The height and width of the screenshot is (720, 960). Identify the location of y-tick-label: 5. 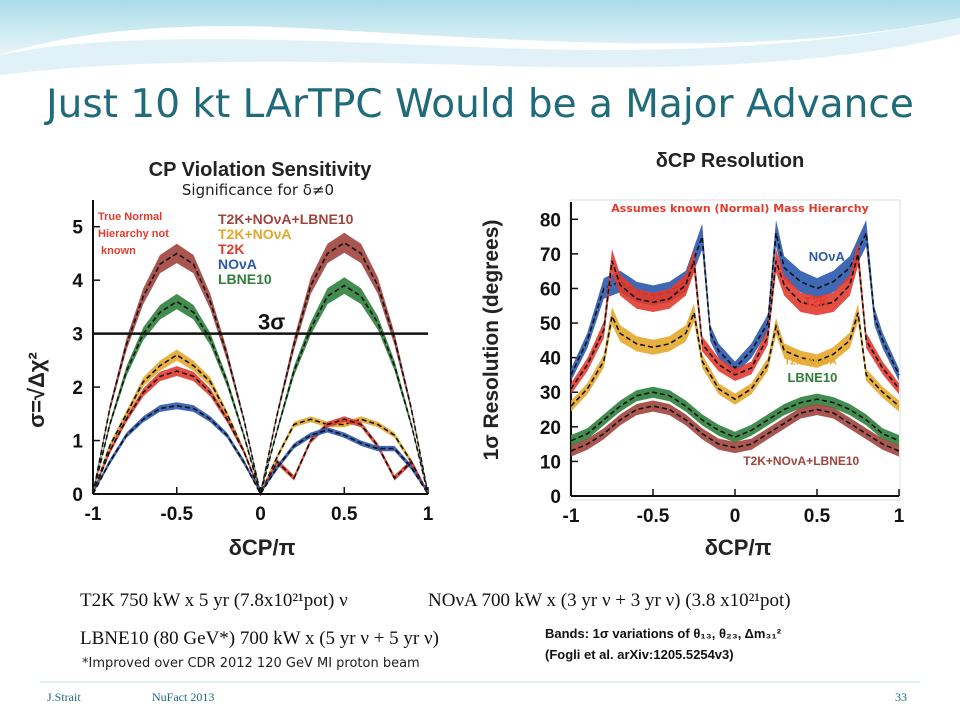
(77, 228).